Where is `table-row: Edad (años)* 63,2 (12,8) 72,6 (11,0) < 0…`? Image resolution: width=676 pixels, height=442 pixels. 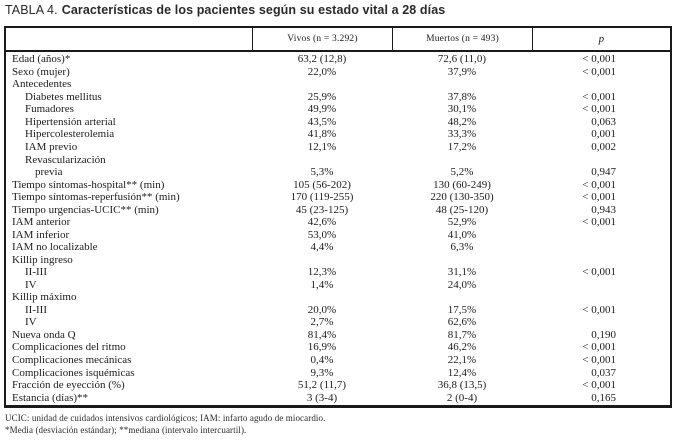 table-row: Edad (años)* 63,2 (12,8) 72,6 (11,0) < 0… is located at coordinates (338, 59).